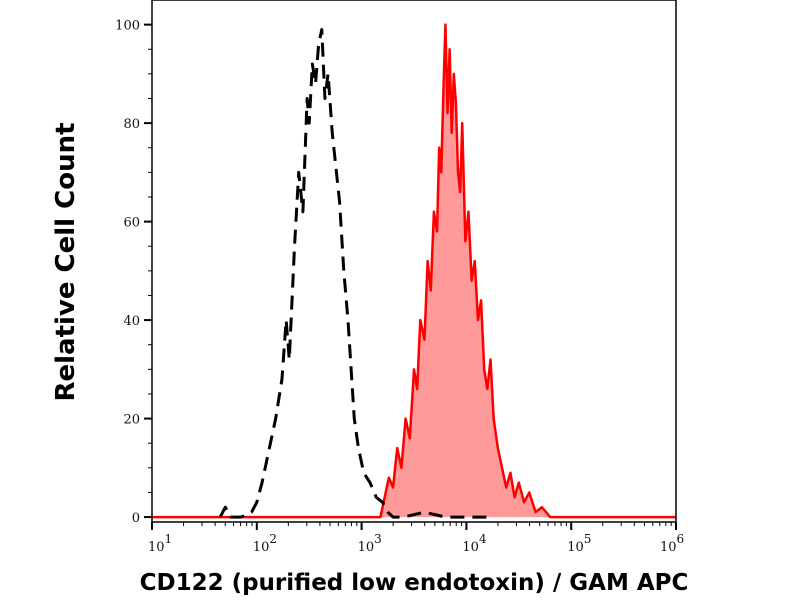 This screenshot has width=800, height=600. What do you see at coordinates (169, 539) in the screenshot?
I see `x-tick-exponent: 1` at bounding box center [169, 539].